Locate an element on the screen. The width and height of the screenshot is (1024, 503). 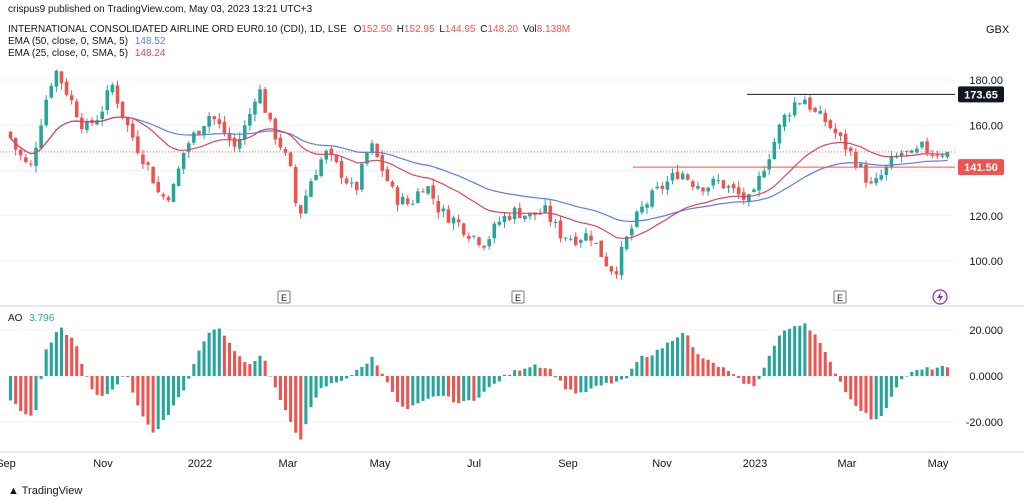
tradingview-logo: ▲ TradingView is located at coordinates (45, 491).